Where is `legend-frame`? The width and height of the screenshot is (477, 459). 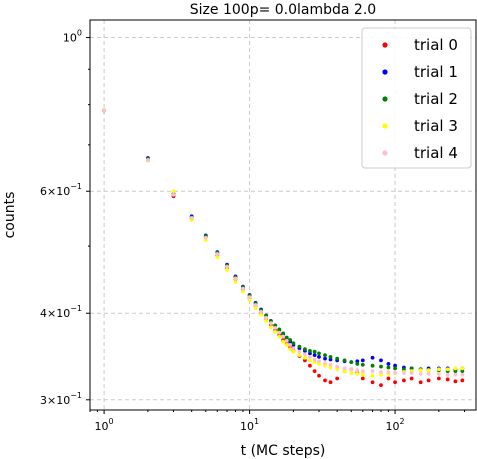
legend-frame is located at coordinates (416, 98).